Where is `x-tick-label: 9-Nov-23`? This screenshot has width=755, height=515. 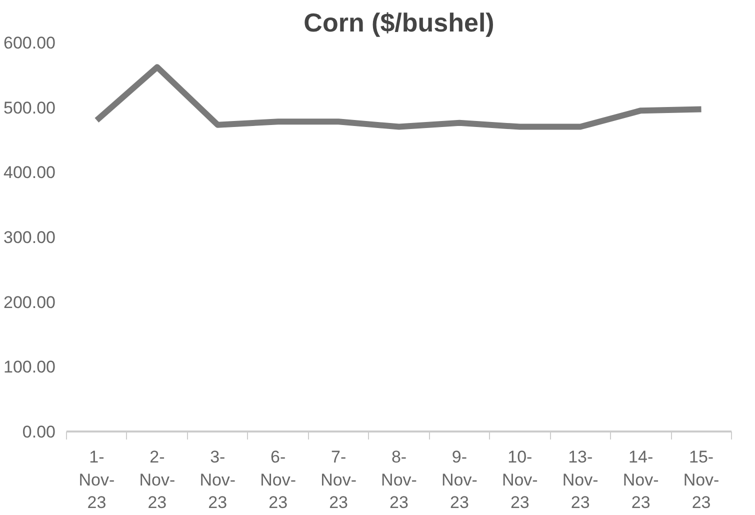
x-tick-label: 9-Nov-23 is located at coordinates (460, 480).